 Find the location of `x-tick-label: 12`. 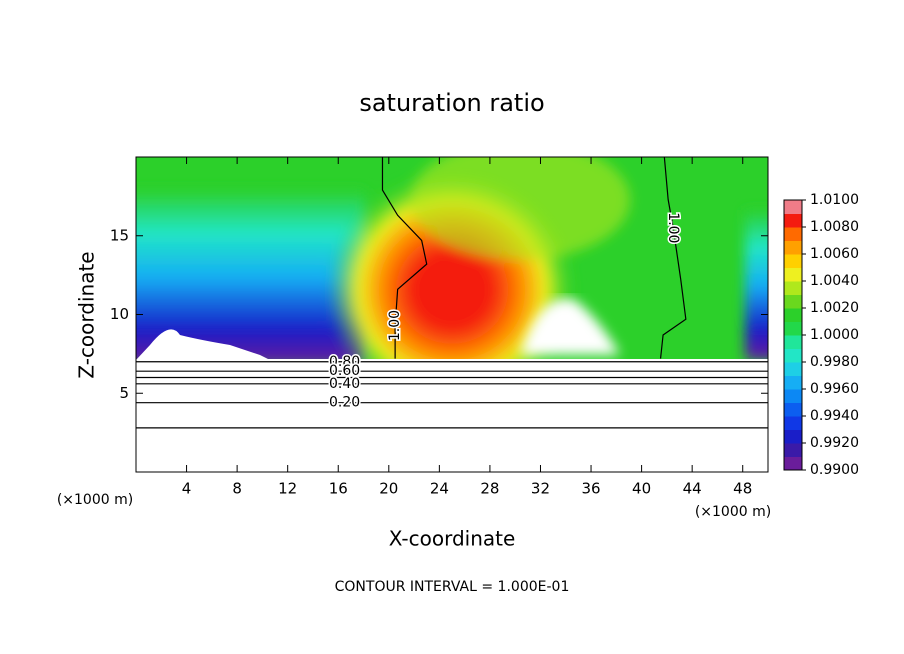

x-tick-label: 12 is located at coordinates (287, 489).